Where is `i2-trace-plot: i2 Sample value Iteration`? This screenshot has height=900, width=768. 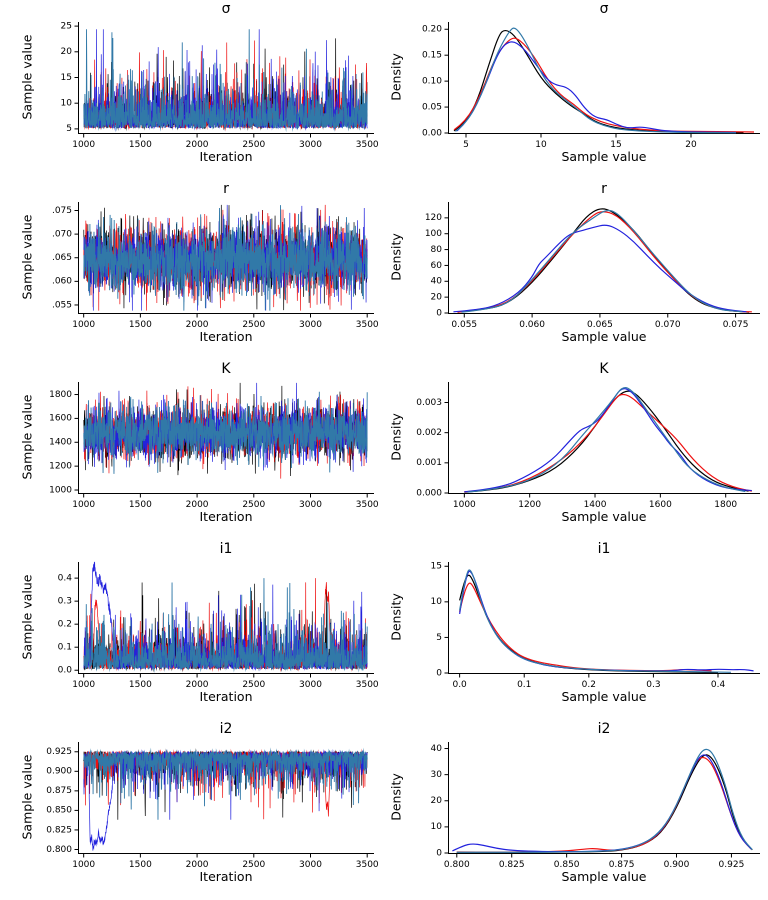 i2-trace-plot: i2 Sample value Iteration is located at coordinates (192, 810).